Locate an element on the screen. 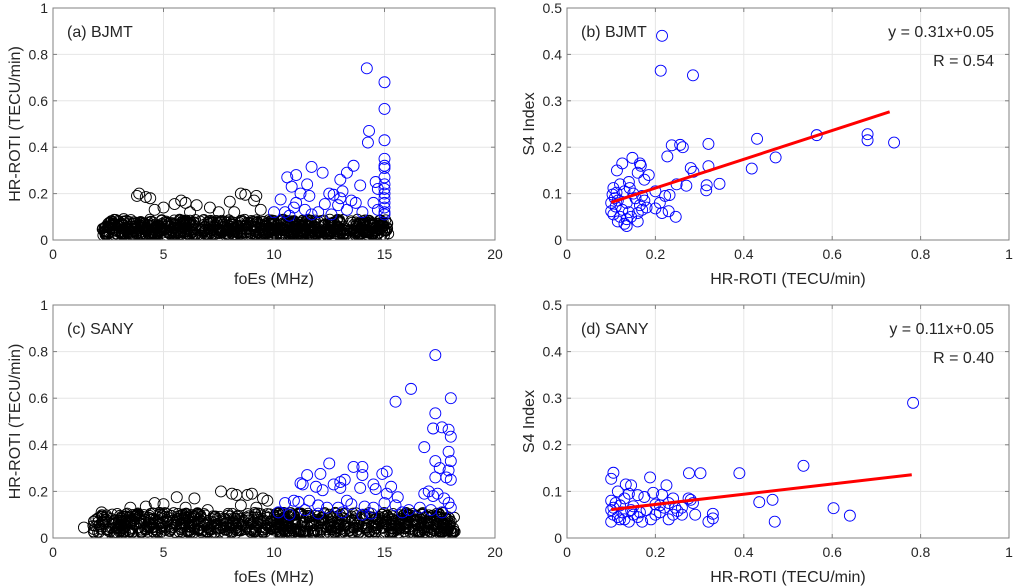  x-tick-label: 20 is located at coordinates (495, 254).